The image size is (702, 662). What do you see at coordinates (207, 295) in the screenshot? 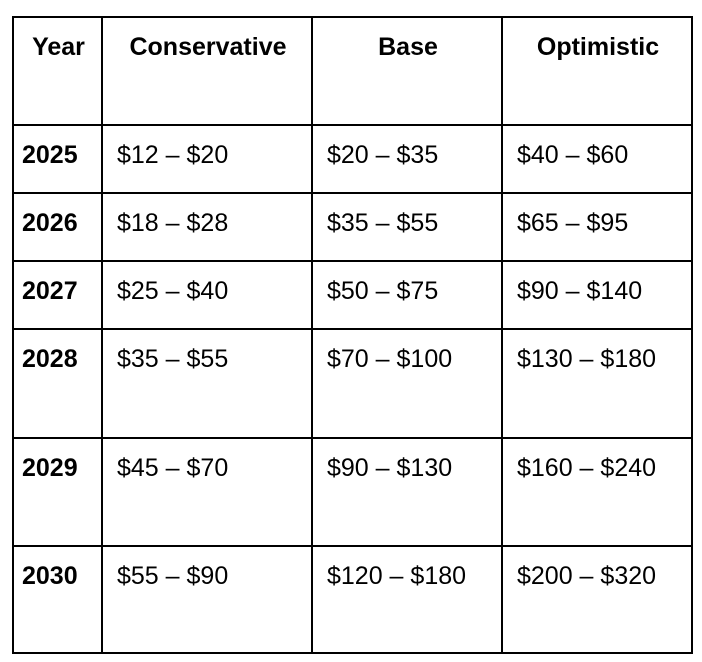
I see `range-cell: $25 – $40` at bounding box center [207, 295].